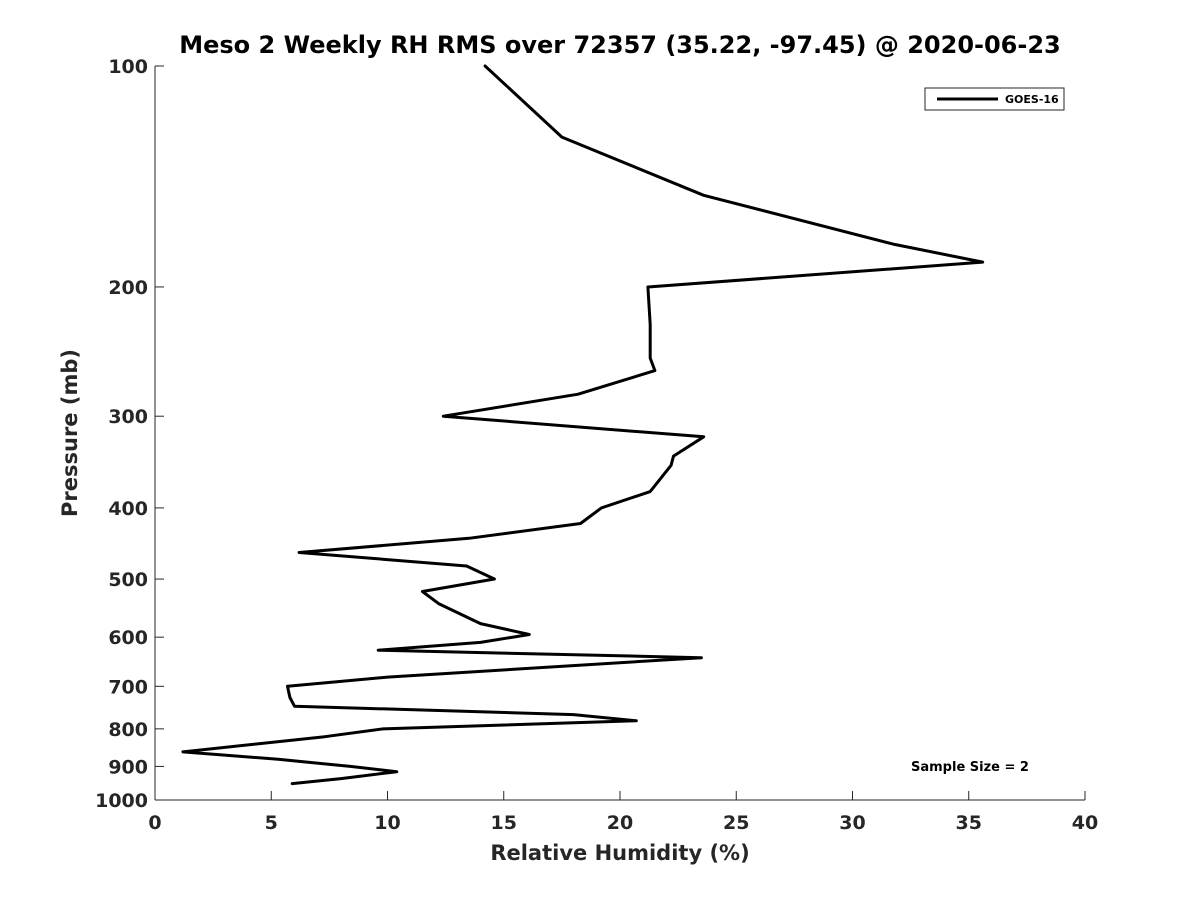 Image resolution: width=1200 pixels, height=900 pixels. Describe the element at coordinates (620, 823) in the screenshot. I see `x-tick-label: 20` at that location.